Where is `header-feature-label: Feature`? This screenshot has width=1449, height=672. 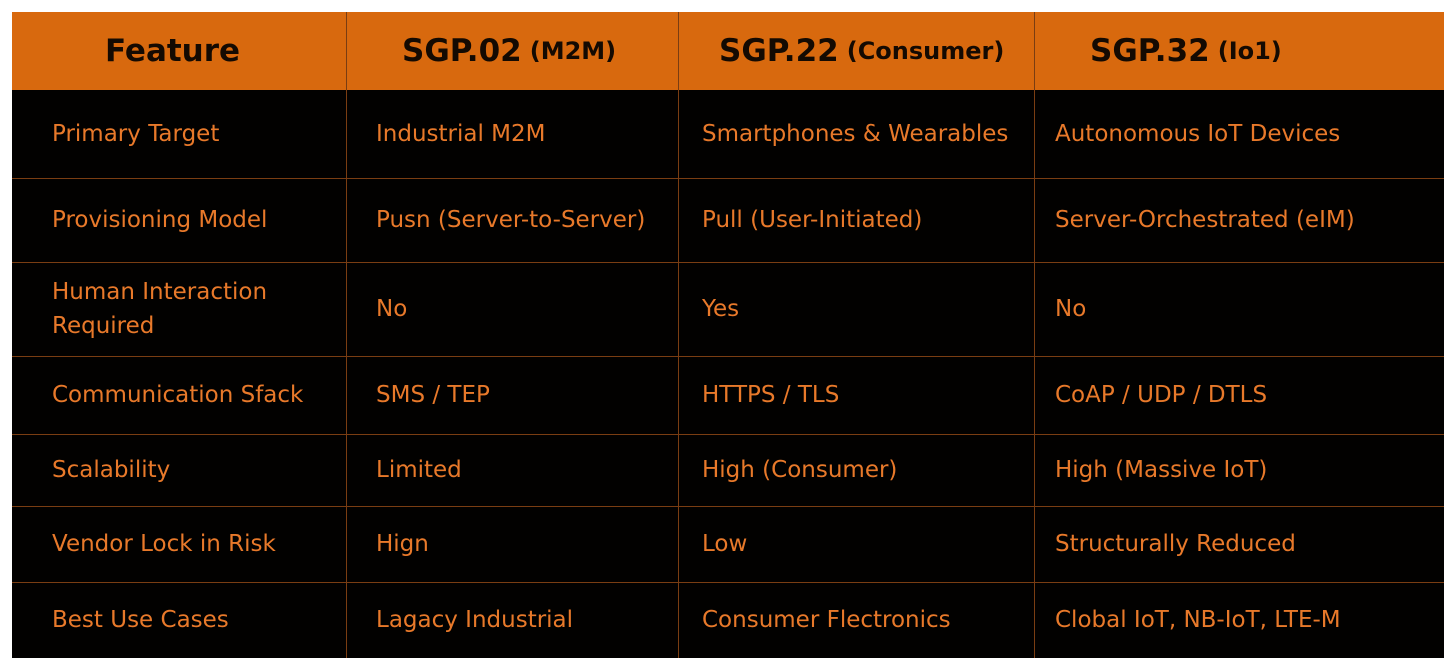 header-feature-label: Feature is located at coordinates (173, 51).